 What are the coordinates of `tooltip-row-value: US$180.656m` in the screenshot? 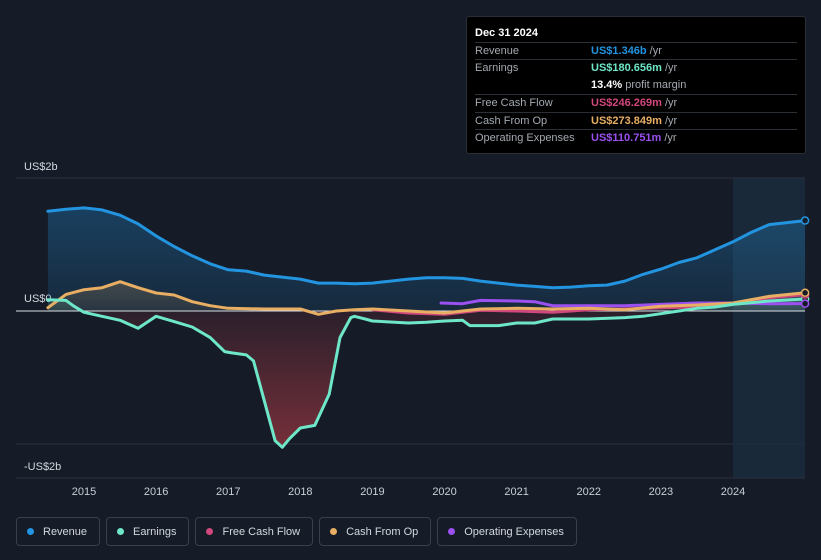 It's located at (626, 68).